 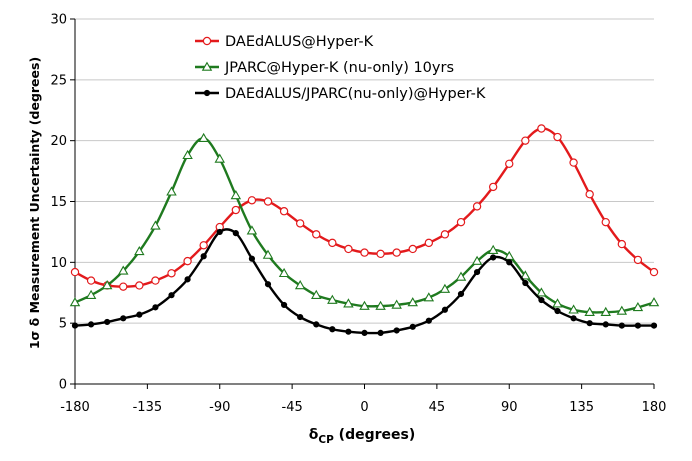 What do you see at coordinates (219, 407) in the screenshot?
I see `x-tick-label: -90` at bounding box center [219, 407].